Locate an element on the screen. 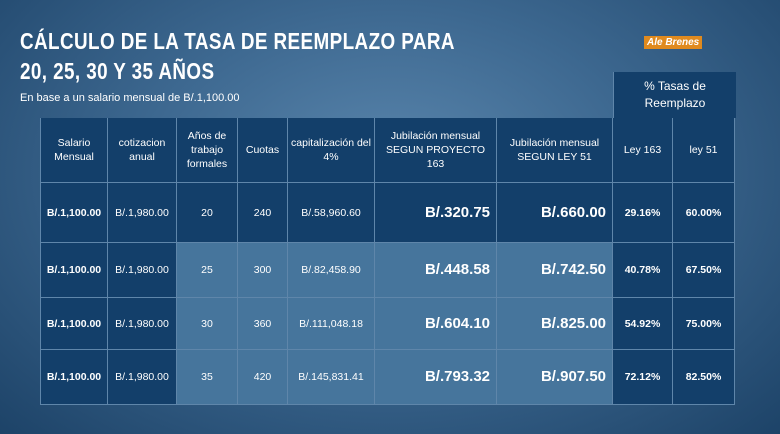  table-cell: 29.16% is located at coordinates (643, 213).